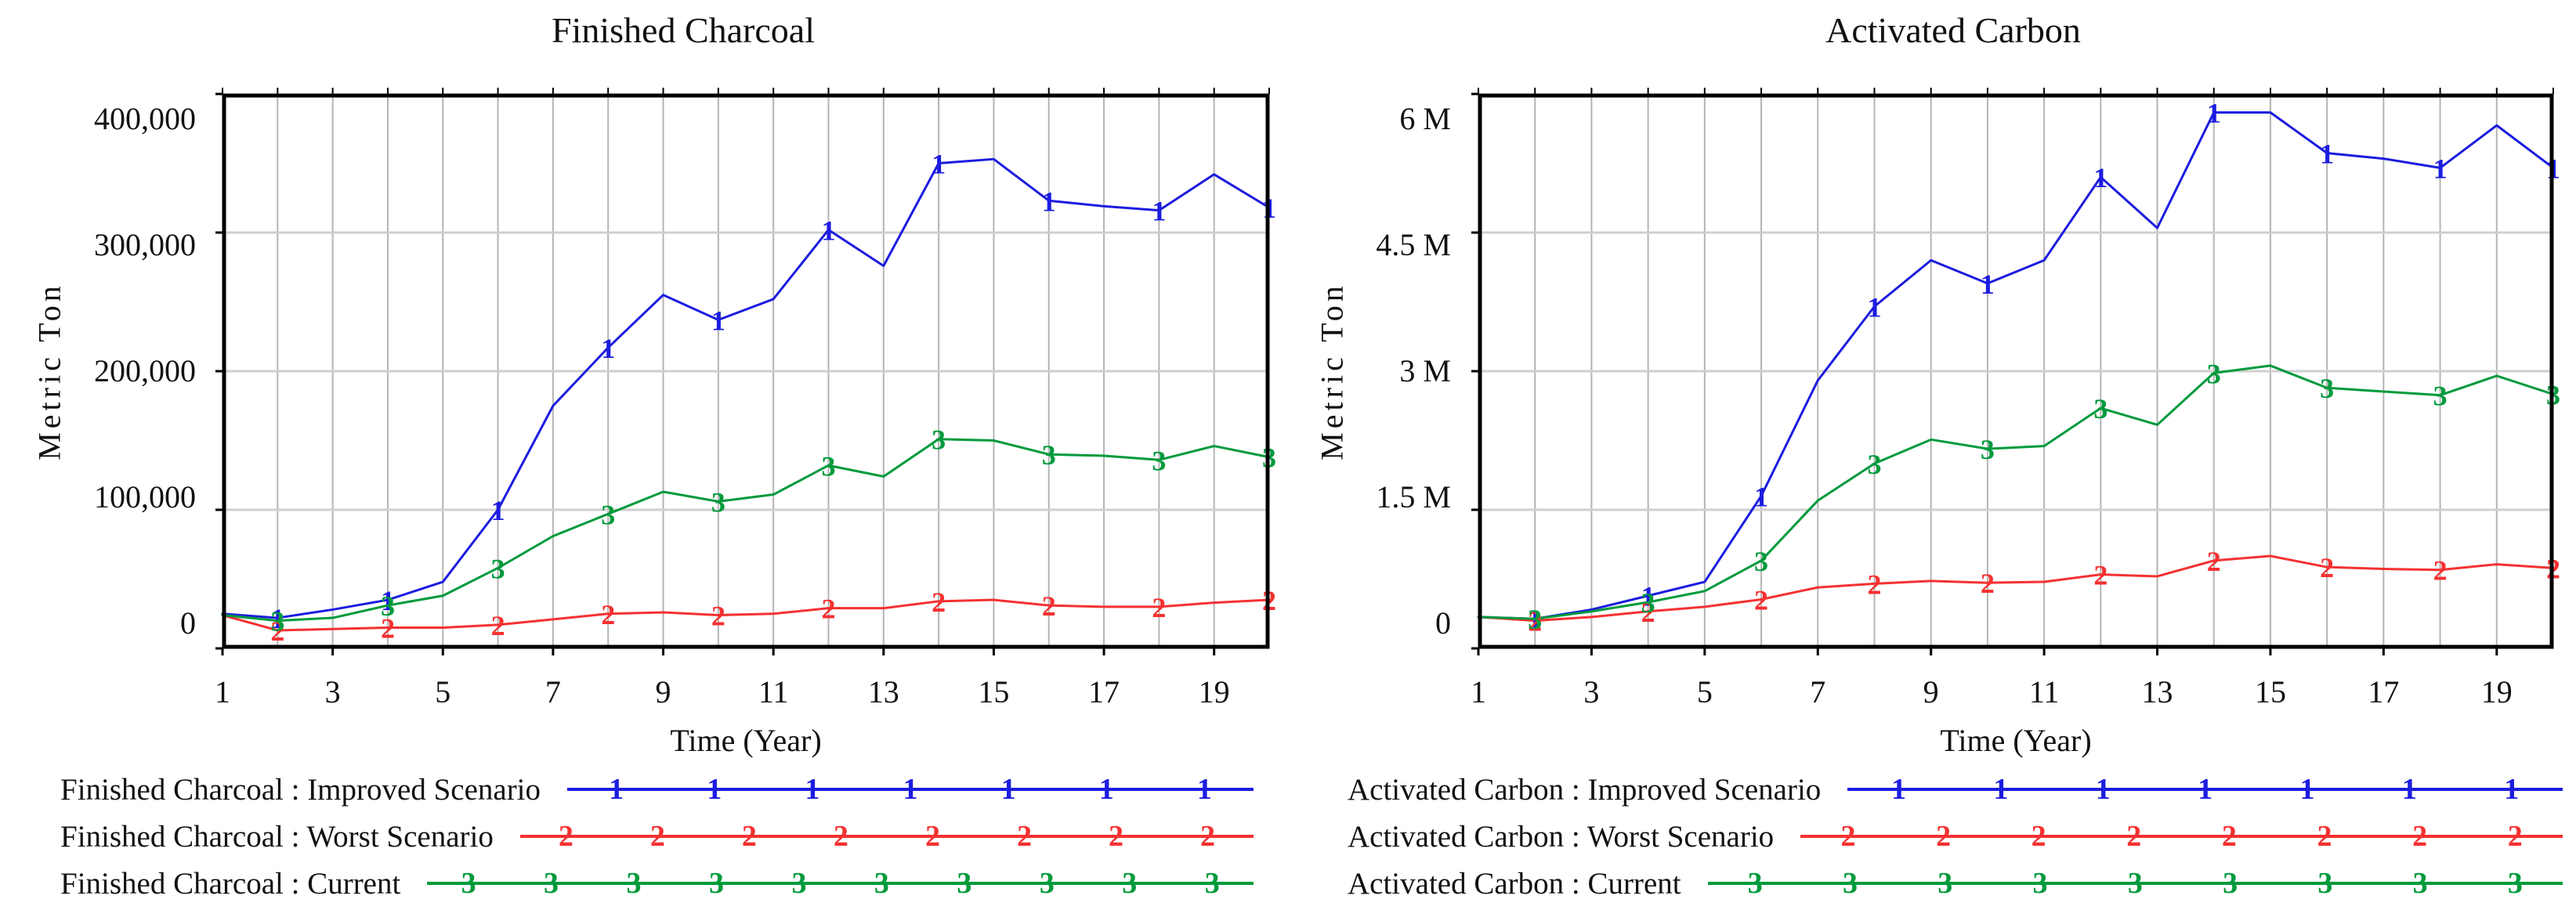  Describe the element at coordinates (1585, 789) in the screenshot. I see `legend-label: Activated Carbon : Improved Scenario` at that location.